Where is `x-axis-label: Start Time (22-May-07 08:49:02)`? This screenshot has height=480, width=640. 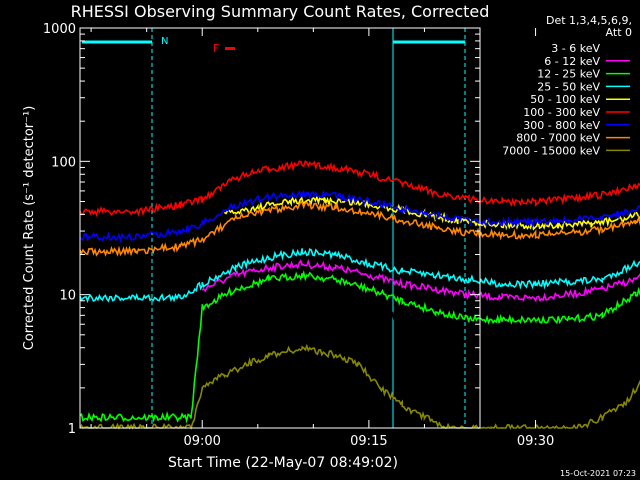 x-axis-label: Start Time (22-May-07 08:49:02) is located at coordinates (283, 463).